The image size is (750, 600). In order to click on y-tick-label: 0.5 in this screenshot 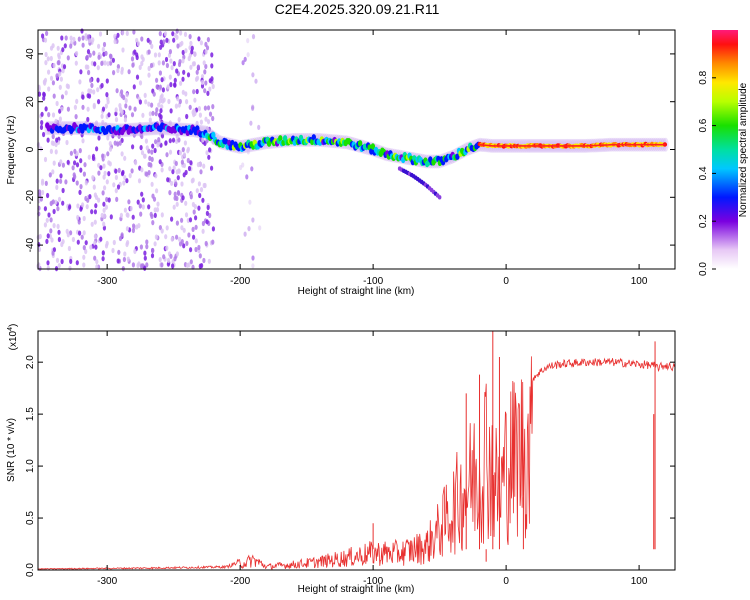, I will do `click(30, 518)`.